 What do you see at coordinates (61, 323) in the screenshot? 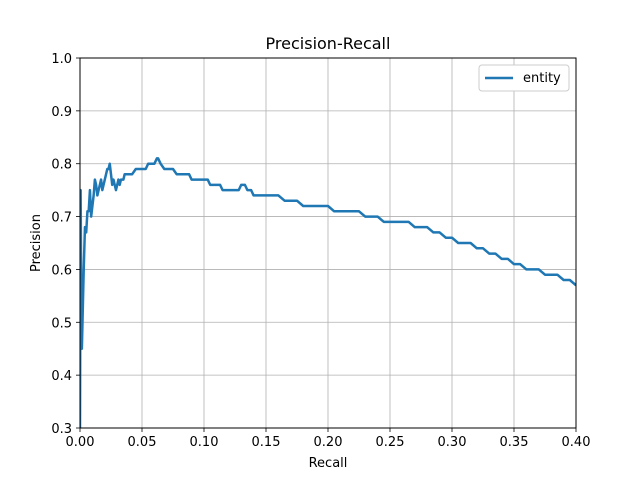
I see `y-tick-label: 0.5` at bounding box center [61, 323].